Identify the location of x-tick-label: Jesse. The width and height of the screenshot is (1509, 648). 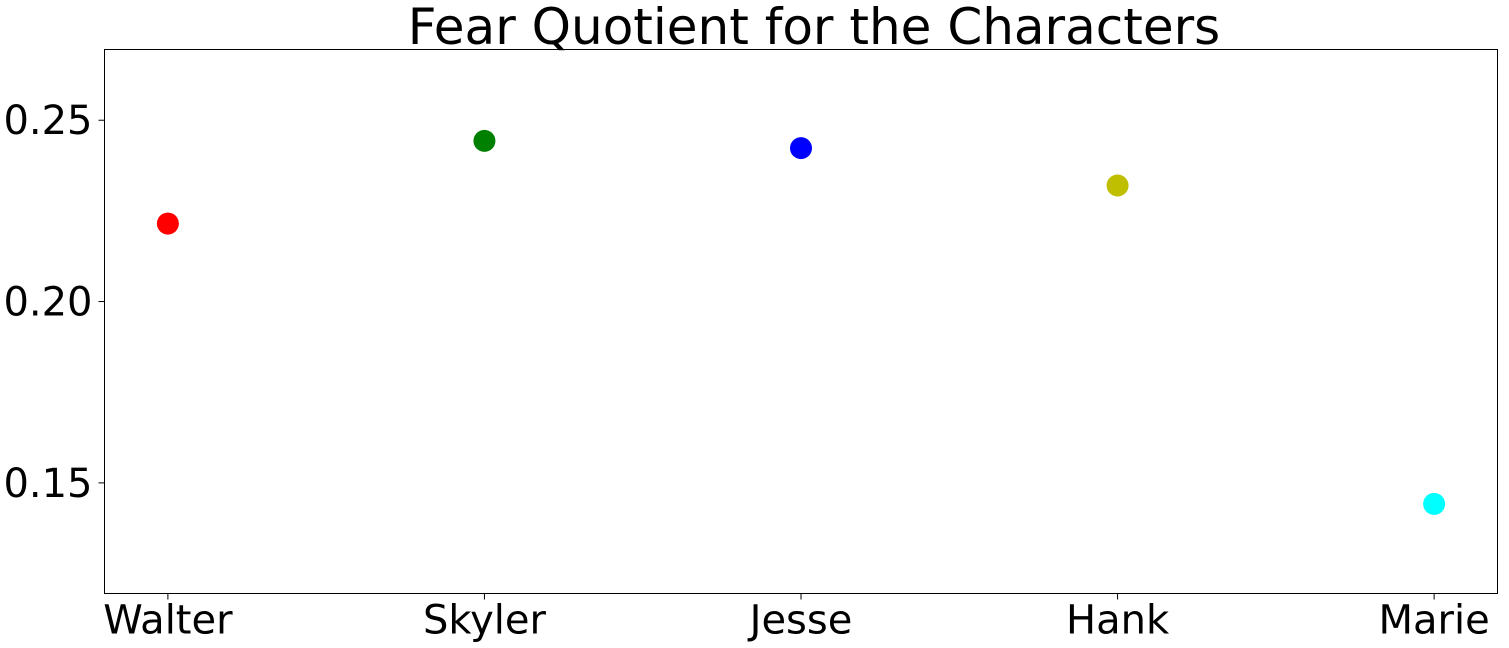
(800, 621).